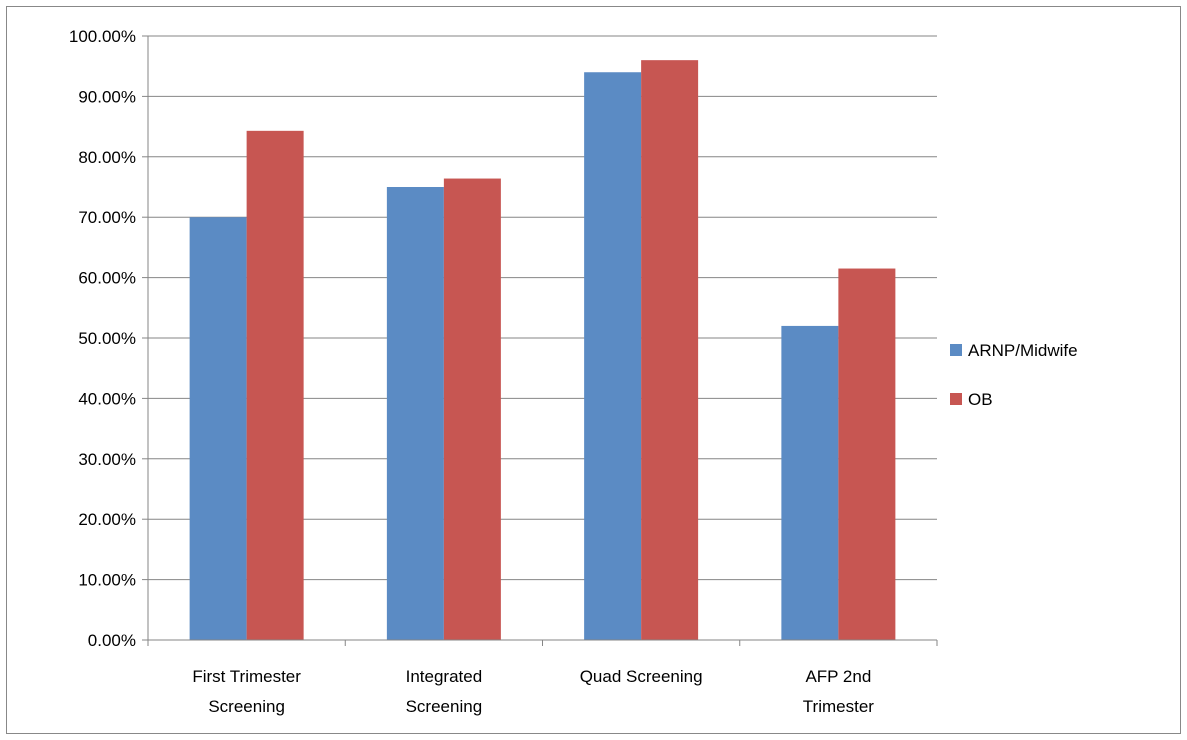 The height and width of the screenshot is (740, 1187). I want to click on legend-label: ARNP/Midwife, so click(1023, 350).